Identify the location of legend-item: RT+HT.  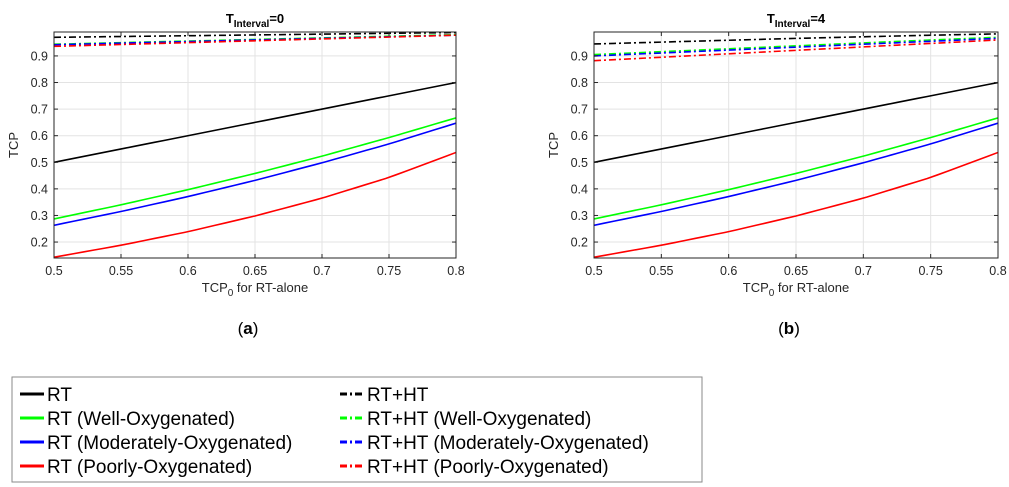
(384, 395).